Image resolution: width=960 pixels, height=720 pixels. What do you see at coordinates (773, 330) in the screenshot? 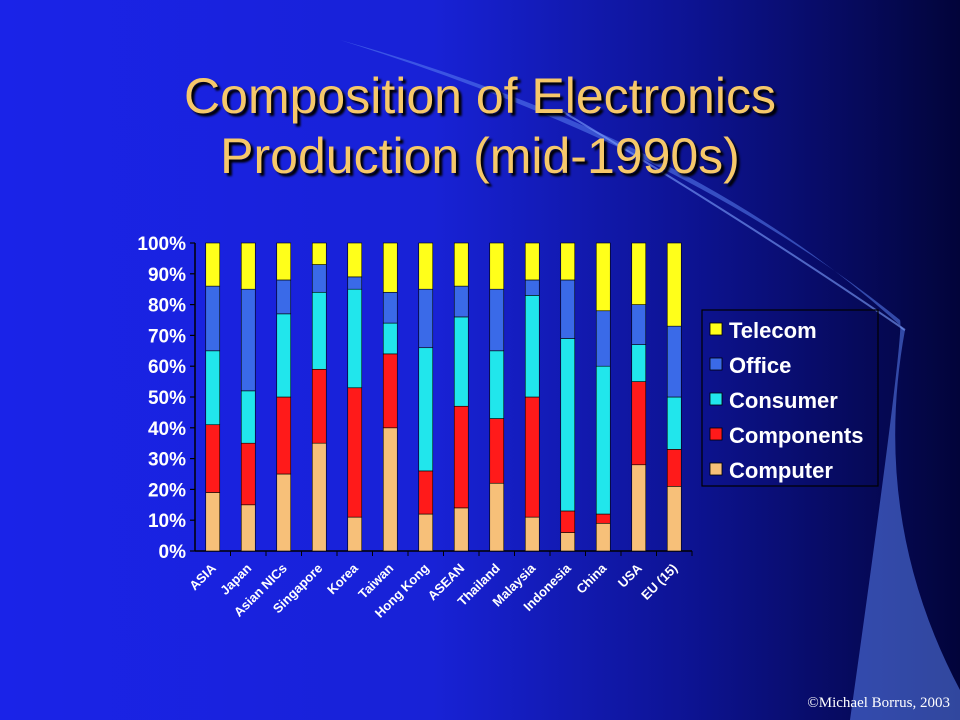
I see `legend-label-telecom: Telecom` at bounding box center [773, 330].